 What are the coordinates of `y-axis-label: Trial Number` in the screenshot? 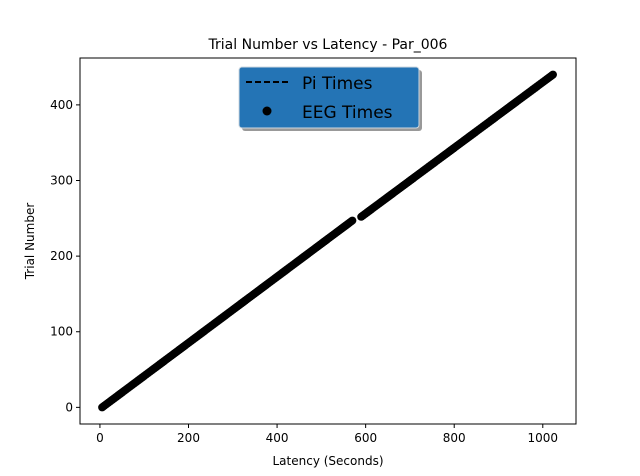 It's located at (30, 242).